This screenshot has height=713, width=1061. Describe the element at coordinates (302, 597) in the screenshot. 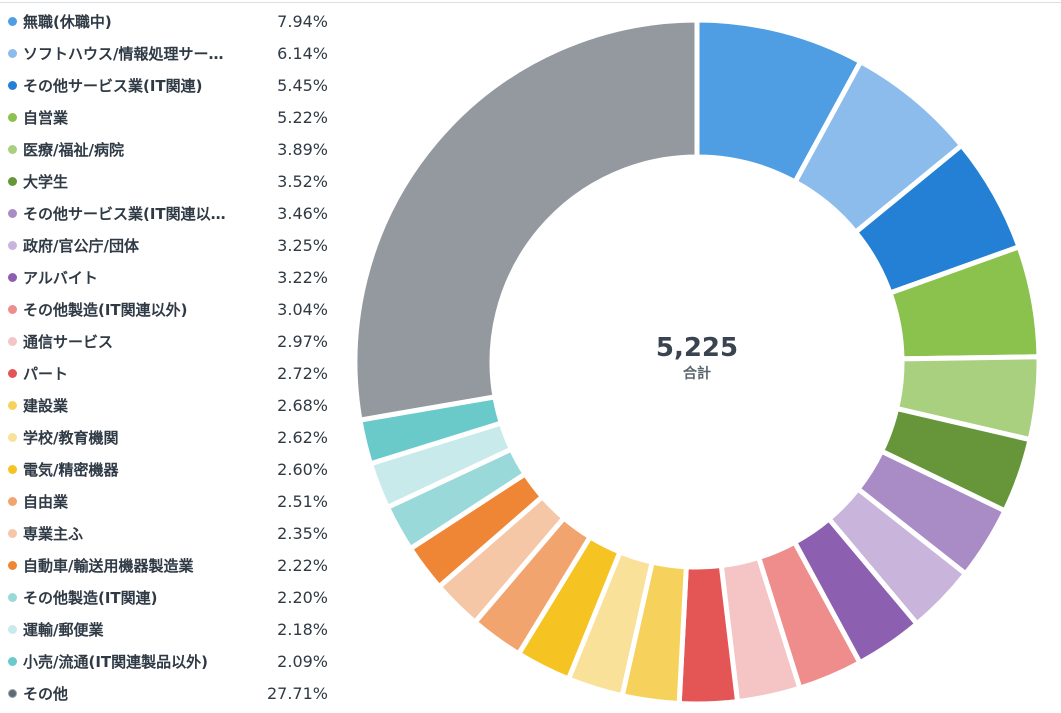

I see `legend-percent: 2.20%` at that location.